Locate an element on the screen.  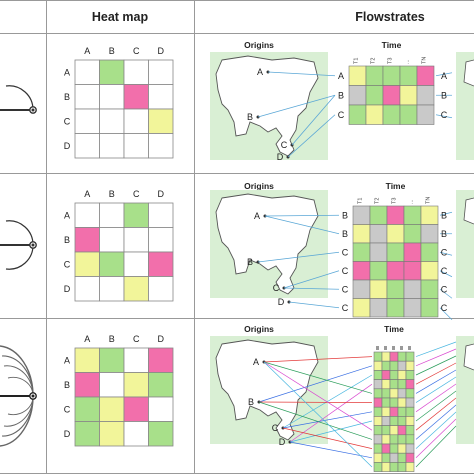
destination-node-label: B is located at coordinates (444, 95).